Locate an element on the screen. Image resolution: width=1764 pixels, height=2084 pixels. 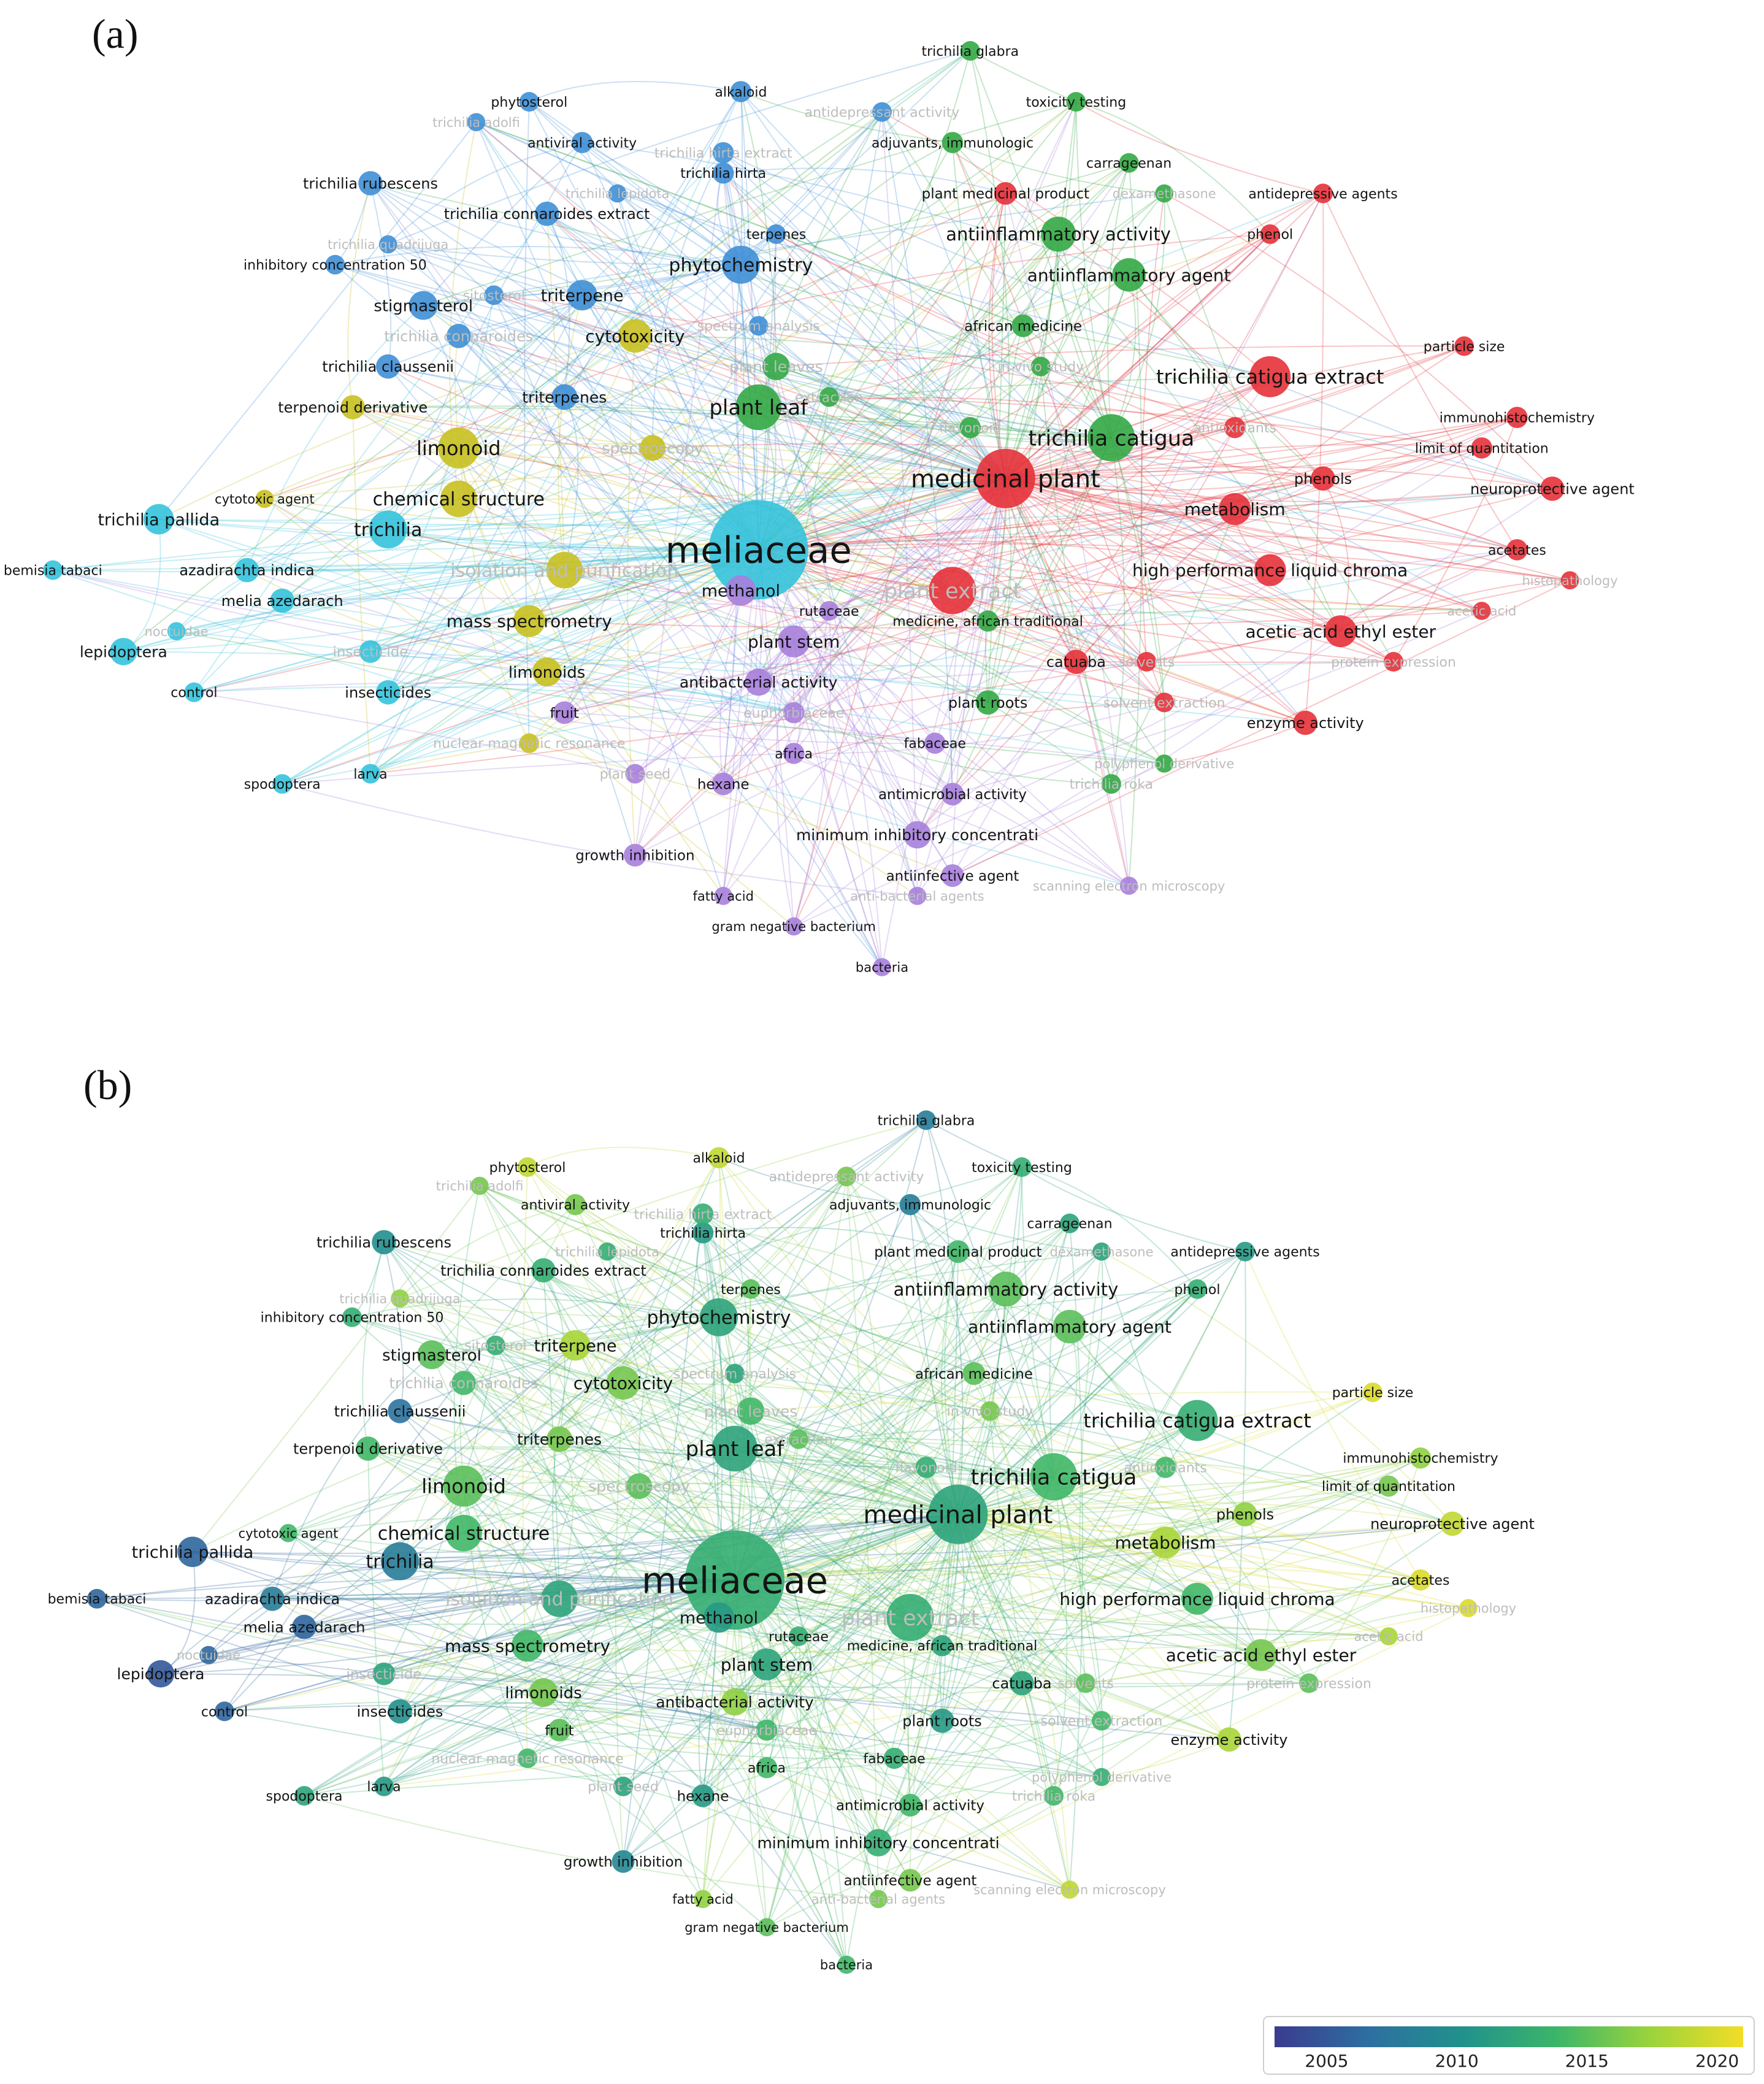
node-acetic-acid is located at coordinates (1388, 1636).